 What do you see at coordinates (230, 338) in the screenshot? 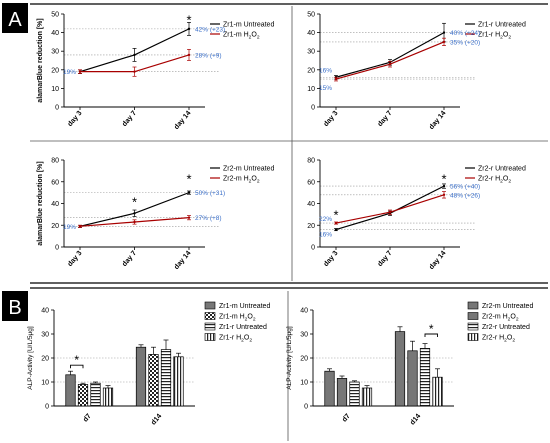
I see `legend-label-main: Zr1-r H` at bounding box center [230, 338].